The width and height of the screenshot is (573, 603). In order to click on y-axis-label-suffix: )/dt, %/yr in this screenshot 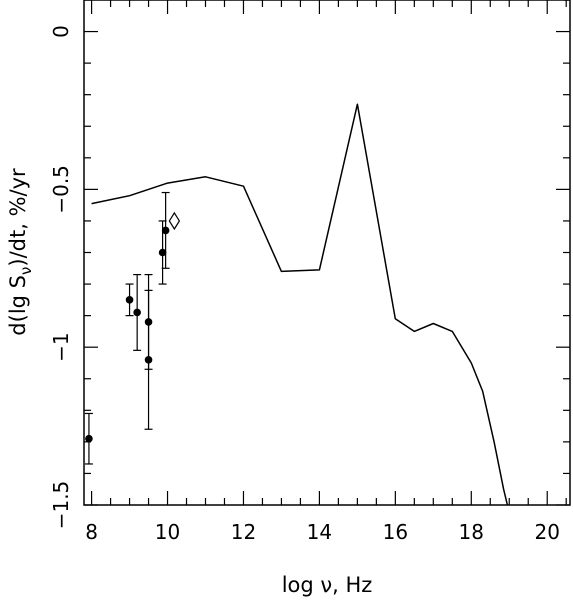, I will do `click(18, 217)`.